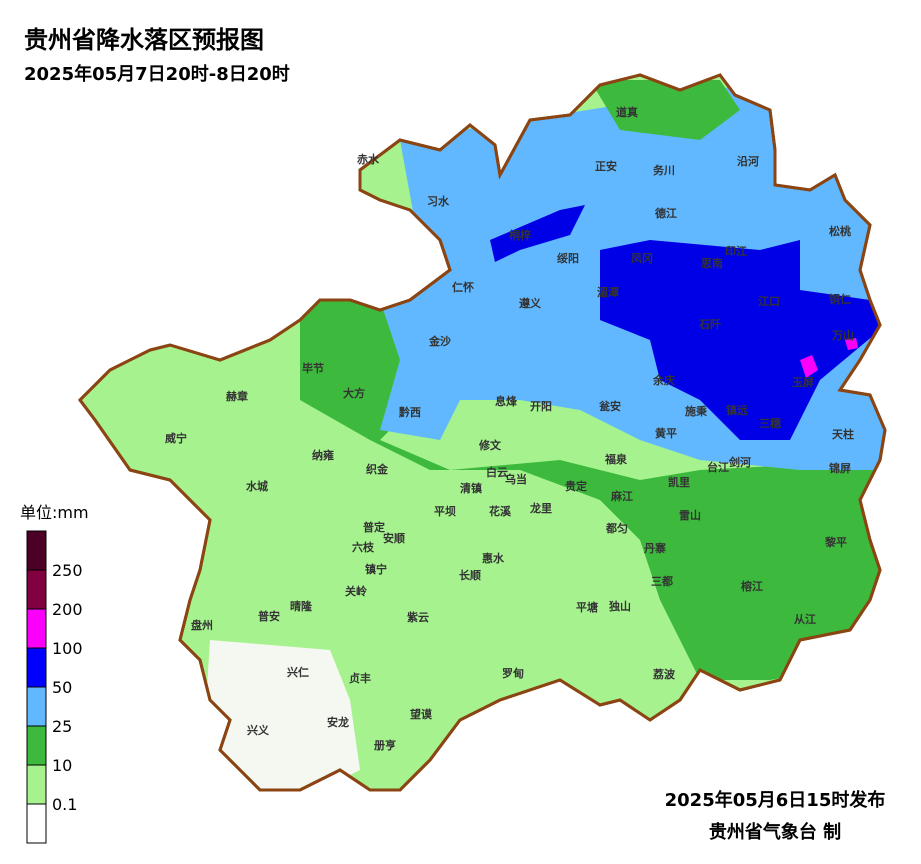 The image size is (921, 864). What do you see at coordinates (280, 715) in the screenshot?
I see `area-none` at bounding box center [280, 715].